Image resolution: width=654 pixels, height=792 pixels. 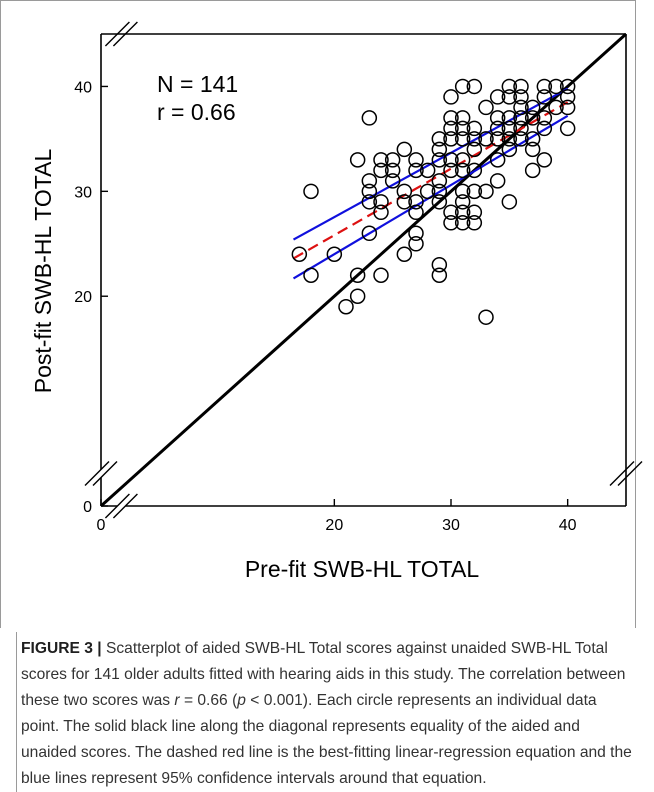 What do you see at coordinates (630, 473) in the screenshot?
I see `y-axis-break-right-b` at bounding box center [630, 473].